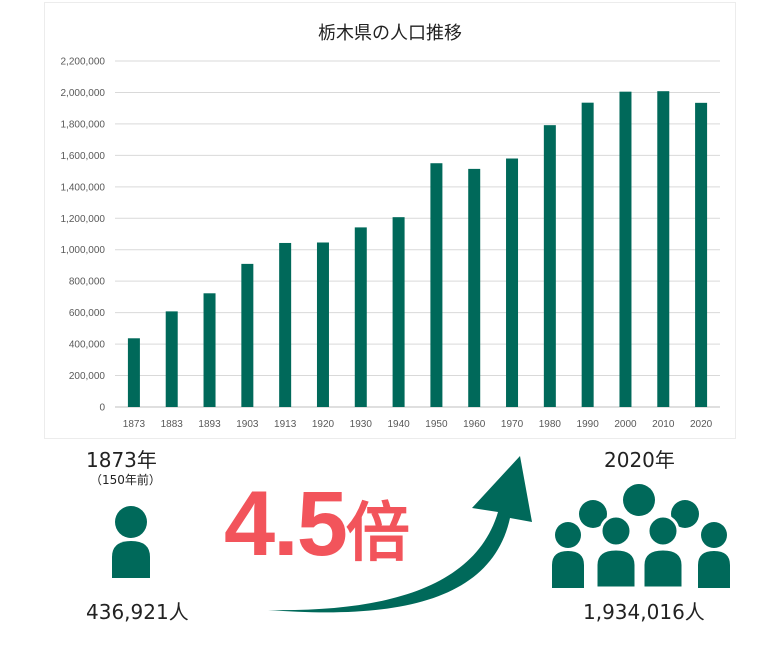  Describe the element at coordinates (644, 612) in the screenshot. I see `end-population-label: 1,934,016人` at that location.